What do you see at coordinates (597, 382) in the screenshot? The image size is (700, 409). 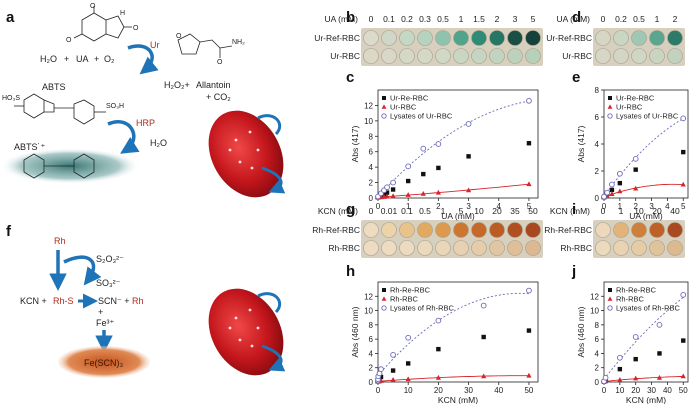 I see `y-tick-label: 0` at bounding box center [597, 382].